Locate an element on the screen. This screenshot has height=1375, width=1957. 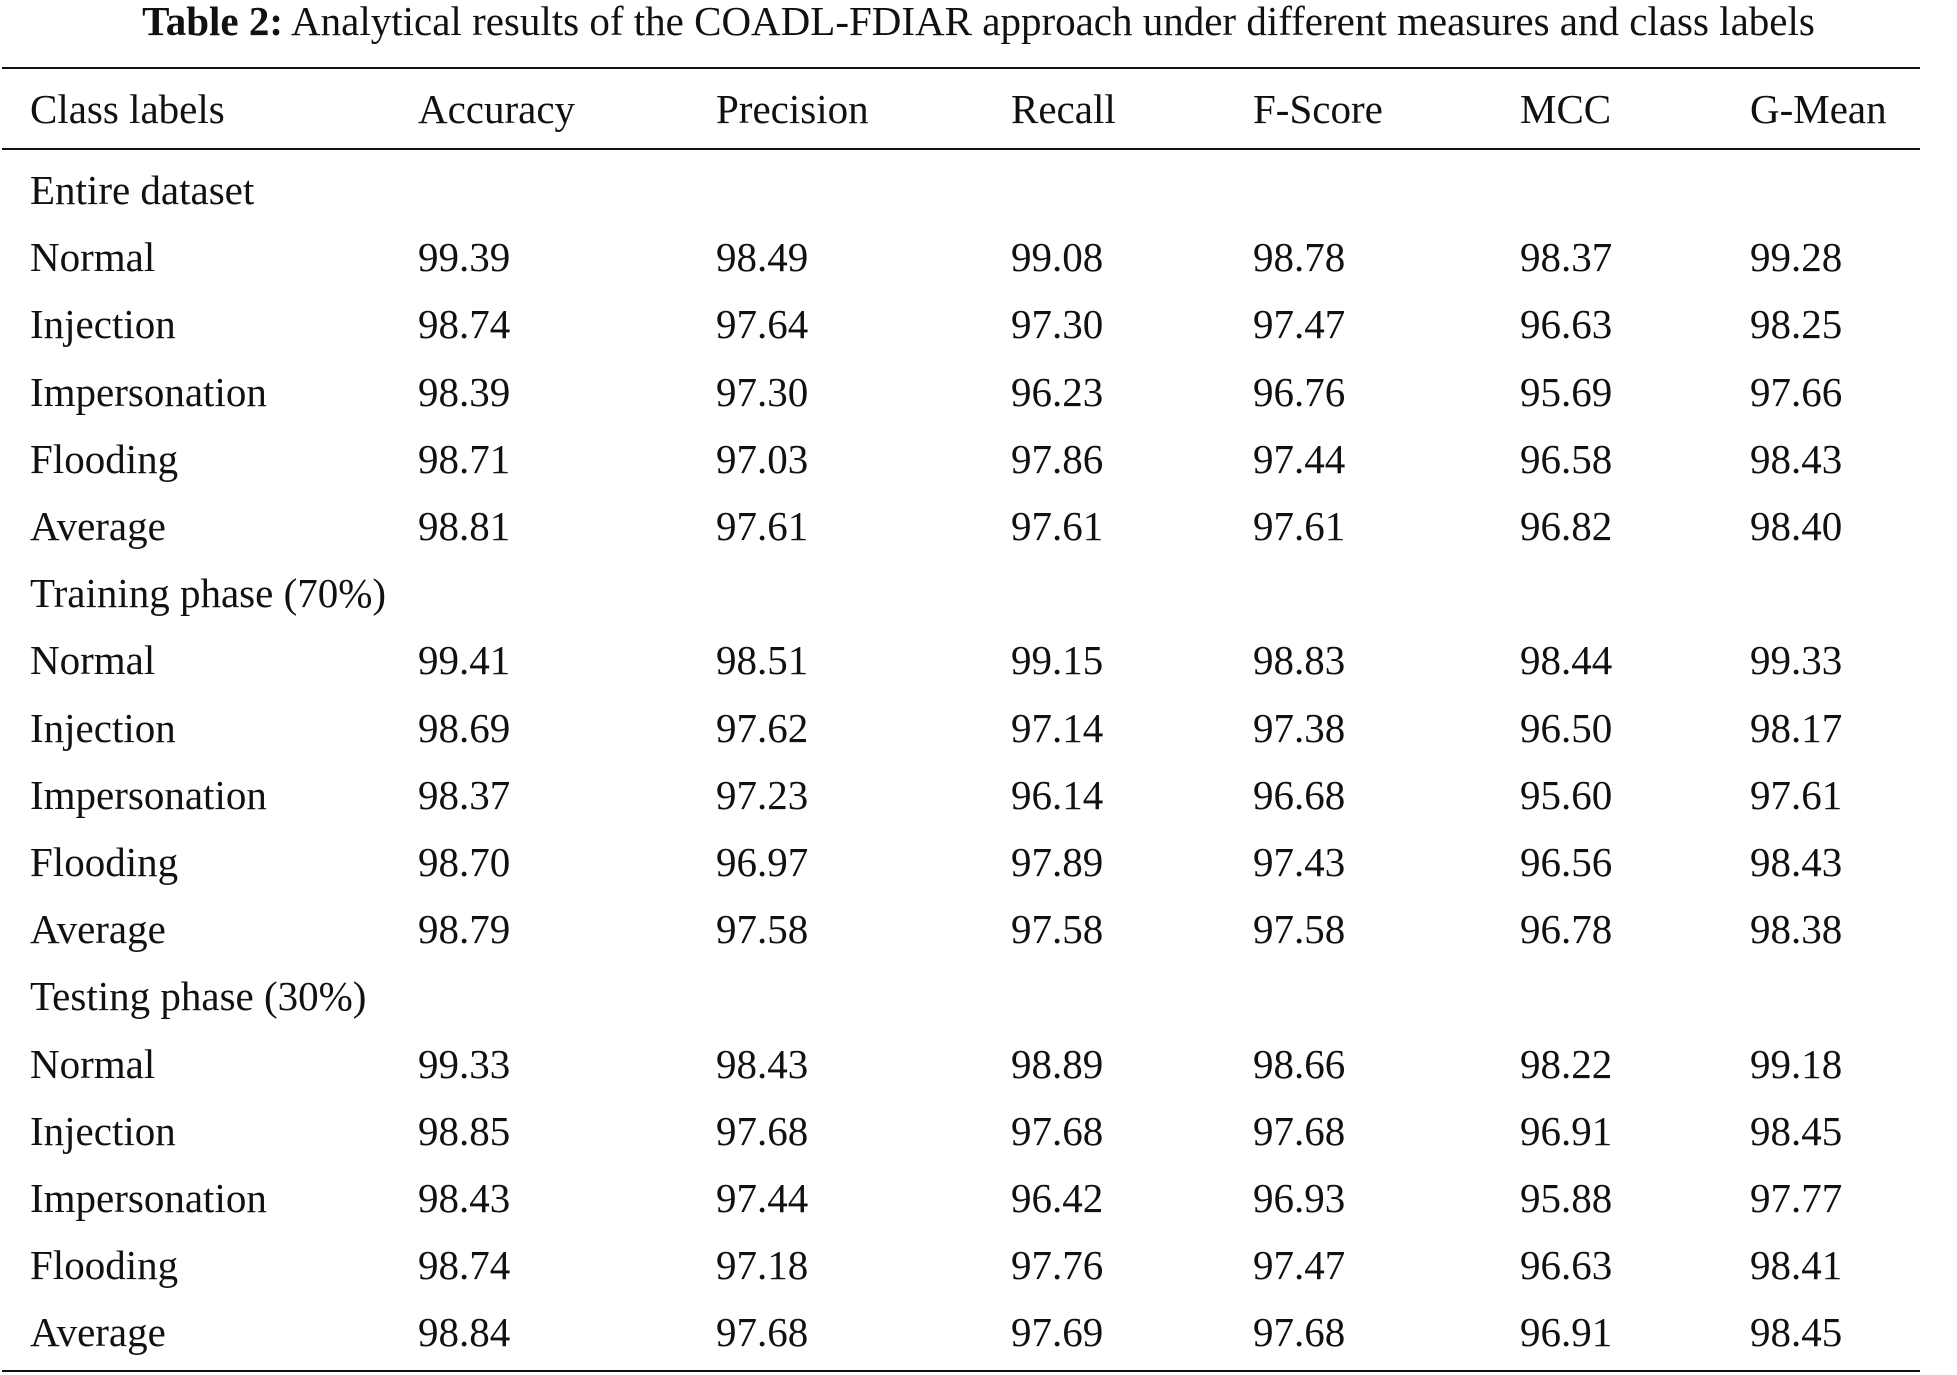
value-cell: 98.49 is located at coordinates (762, 257).